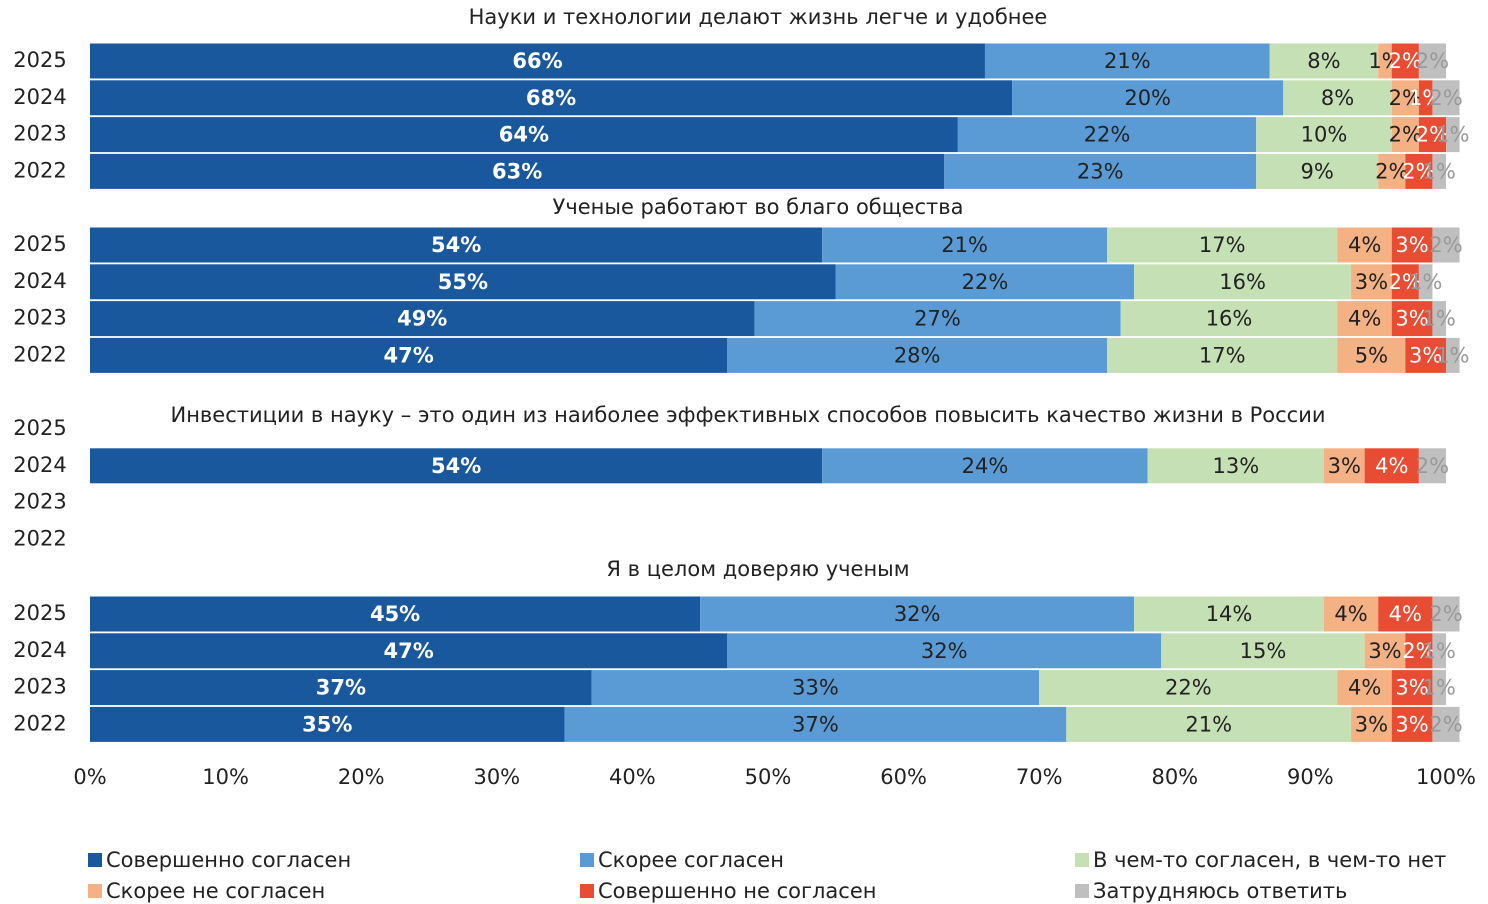  Describe the element at coordinates (422, 319) in the screenshot. I see `data-label: 49%` at that location.